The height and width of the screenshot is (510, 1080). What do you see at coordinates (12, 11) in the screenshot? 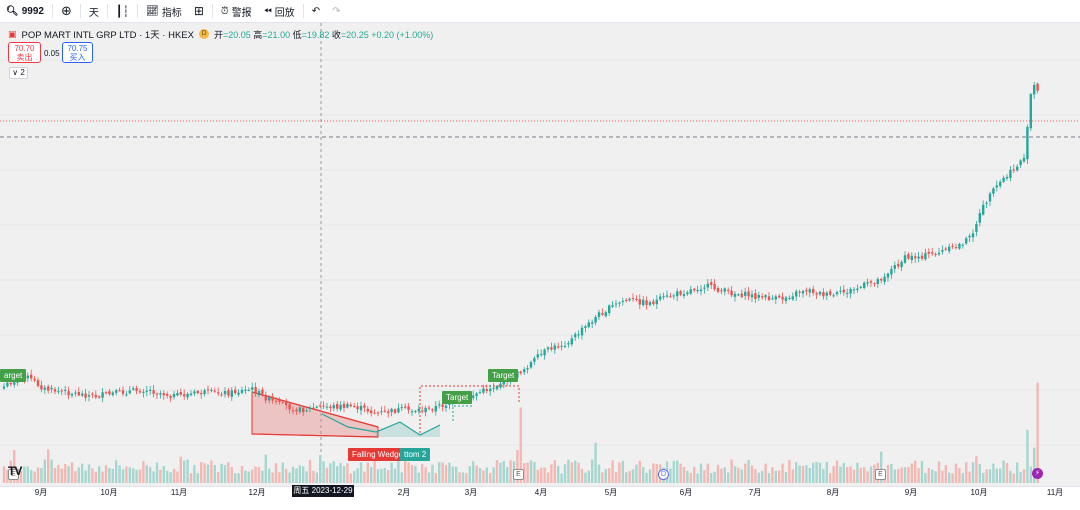
I see `search-icon: 🔍︎` at bounding box center [12, 11].